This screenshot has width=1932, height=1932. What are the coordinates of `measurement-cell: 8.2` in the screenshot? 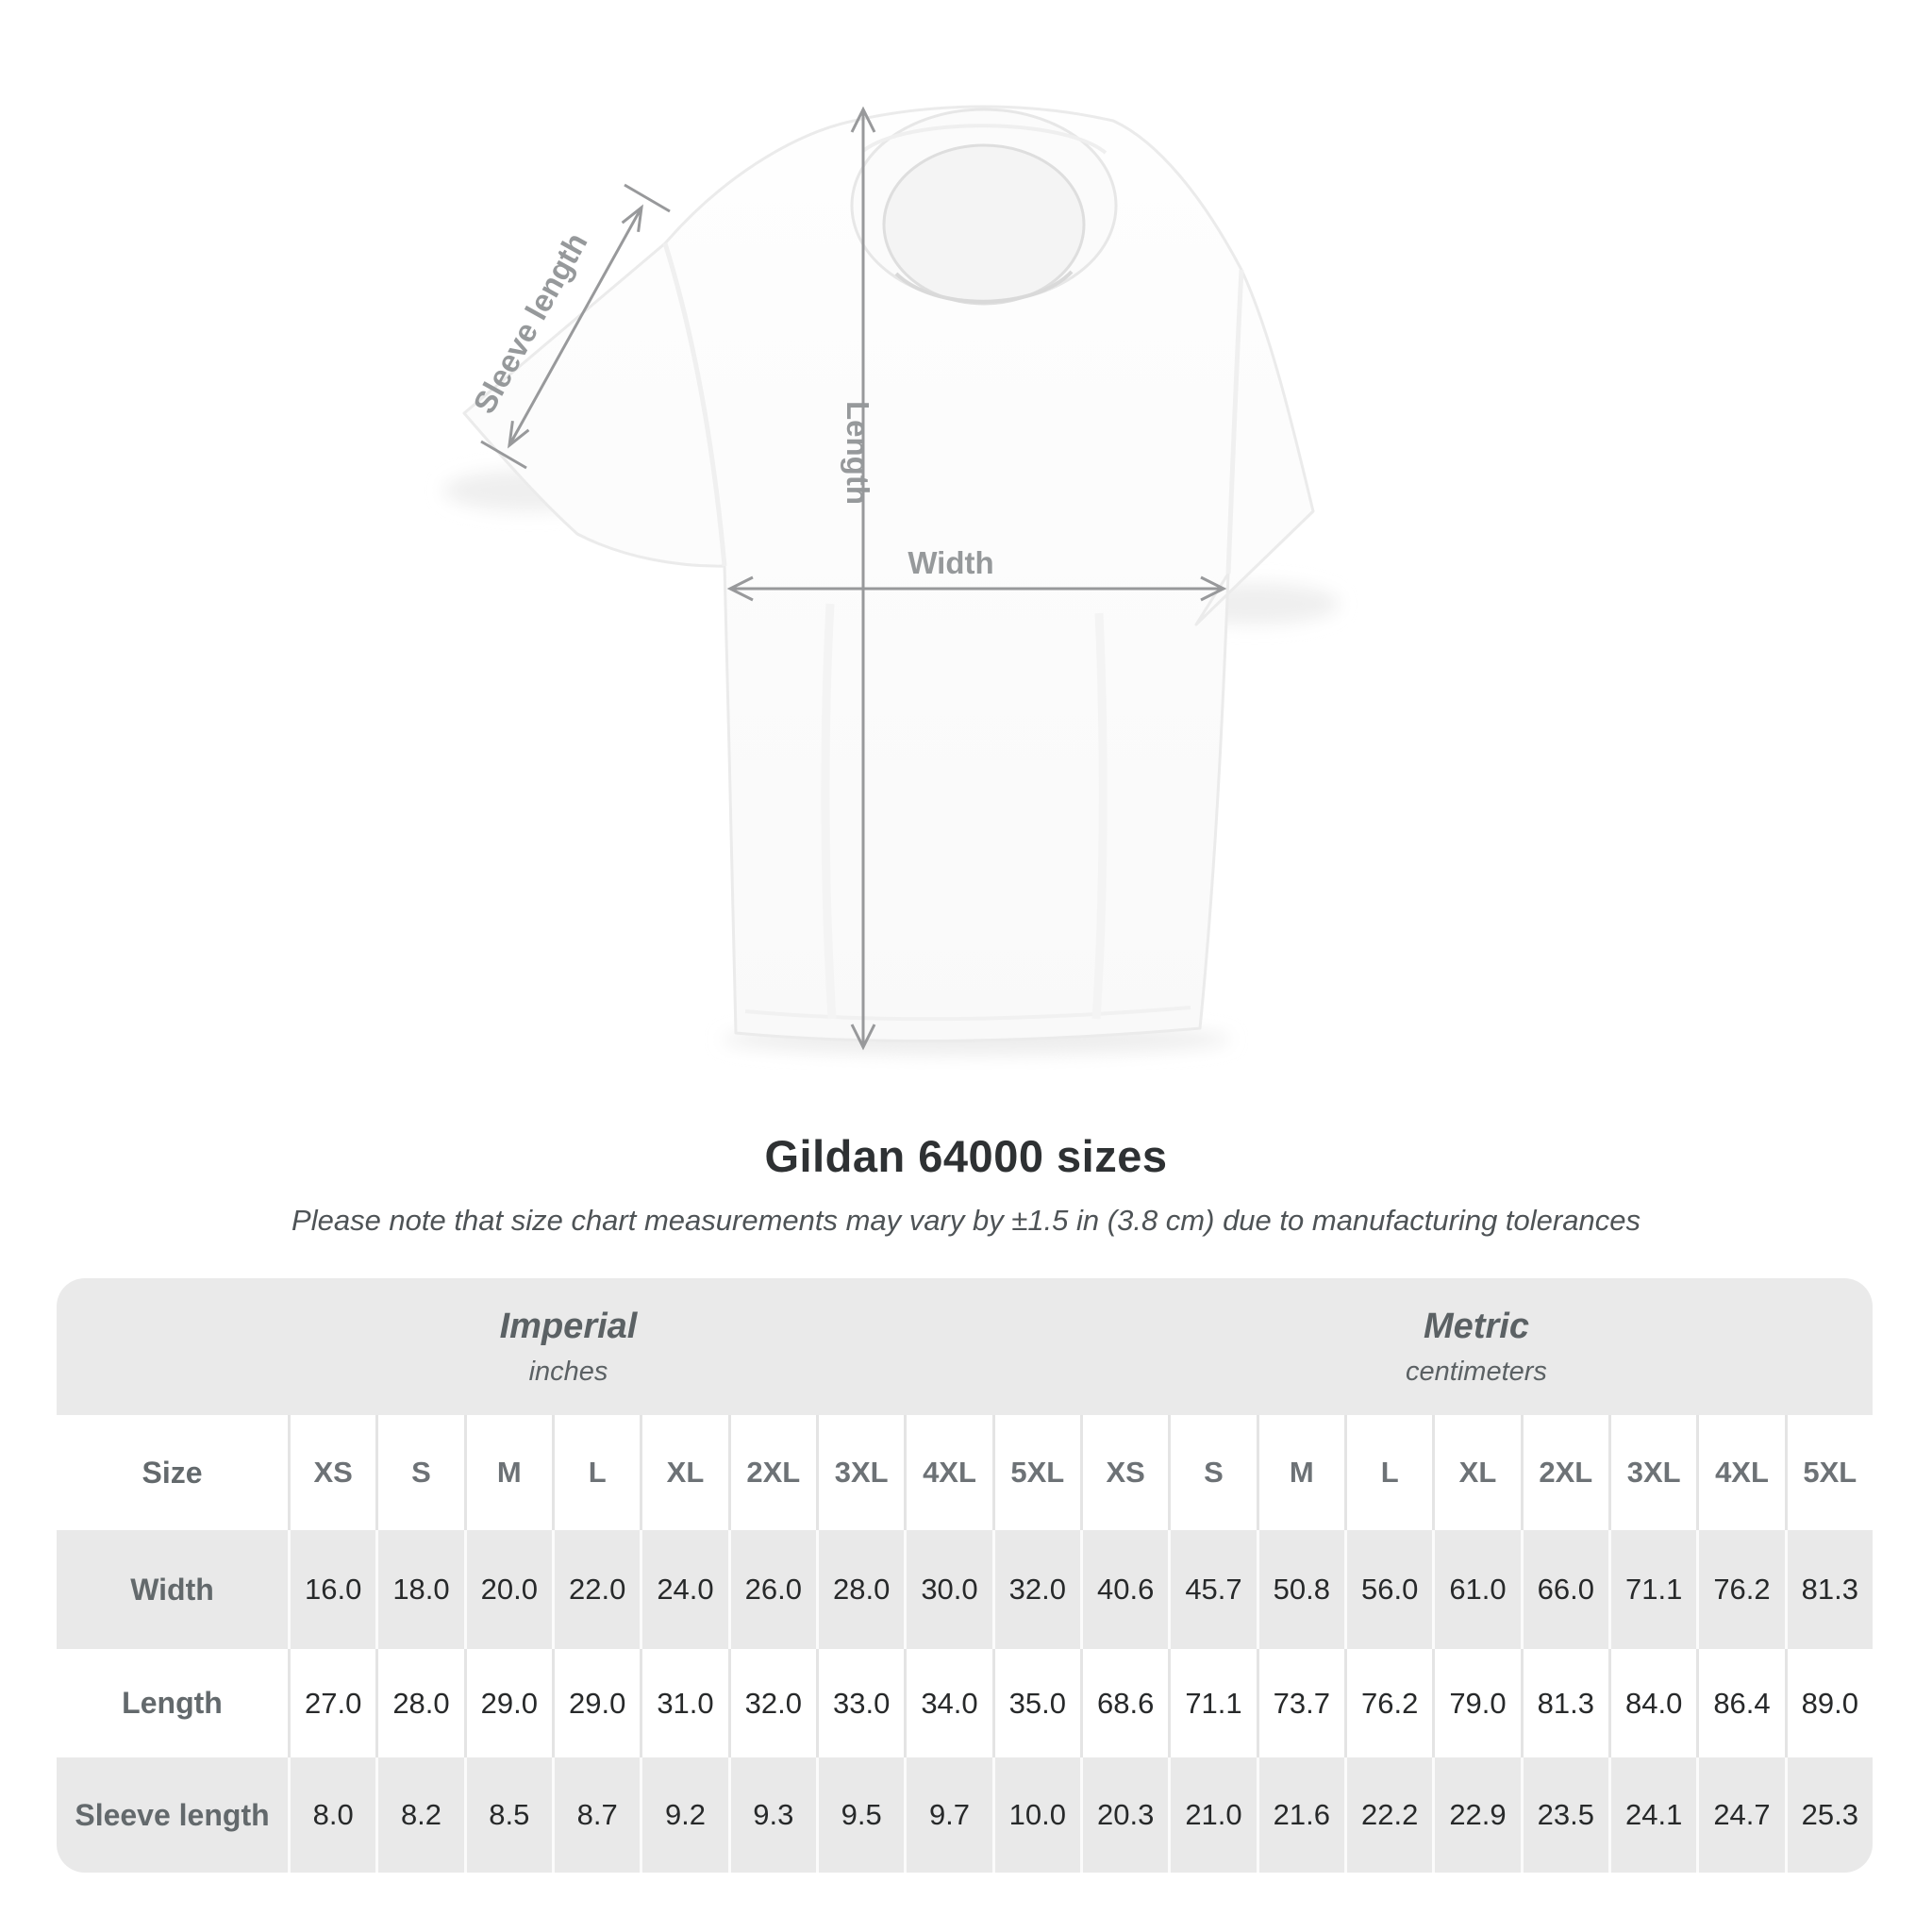 It's located at (419, 1815).